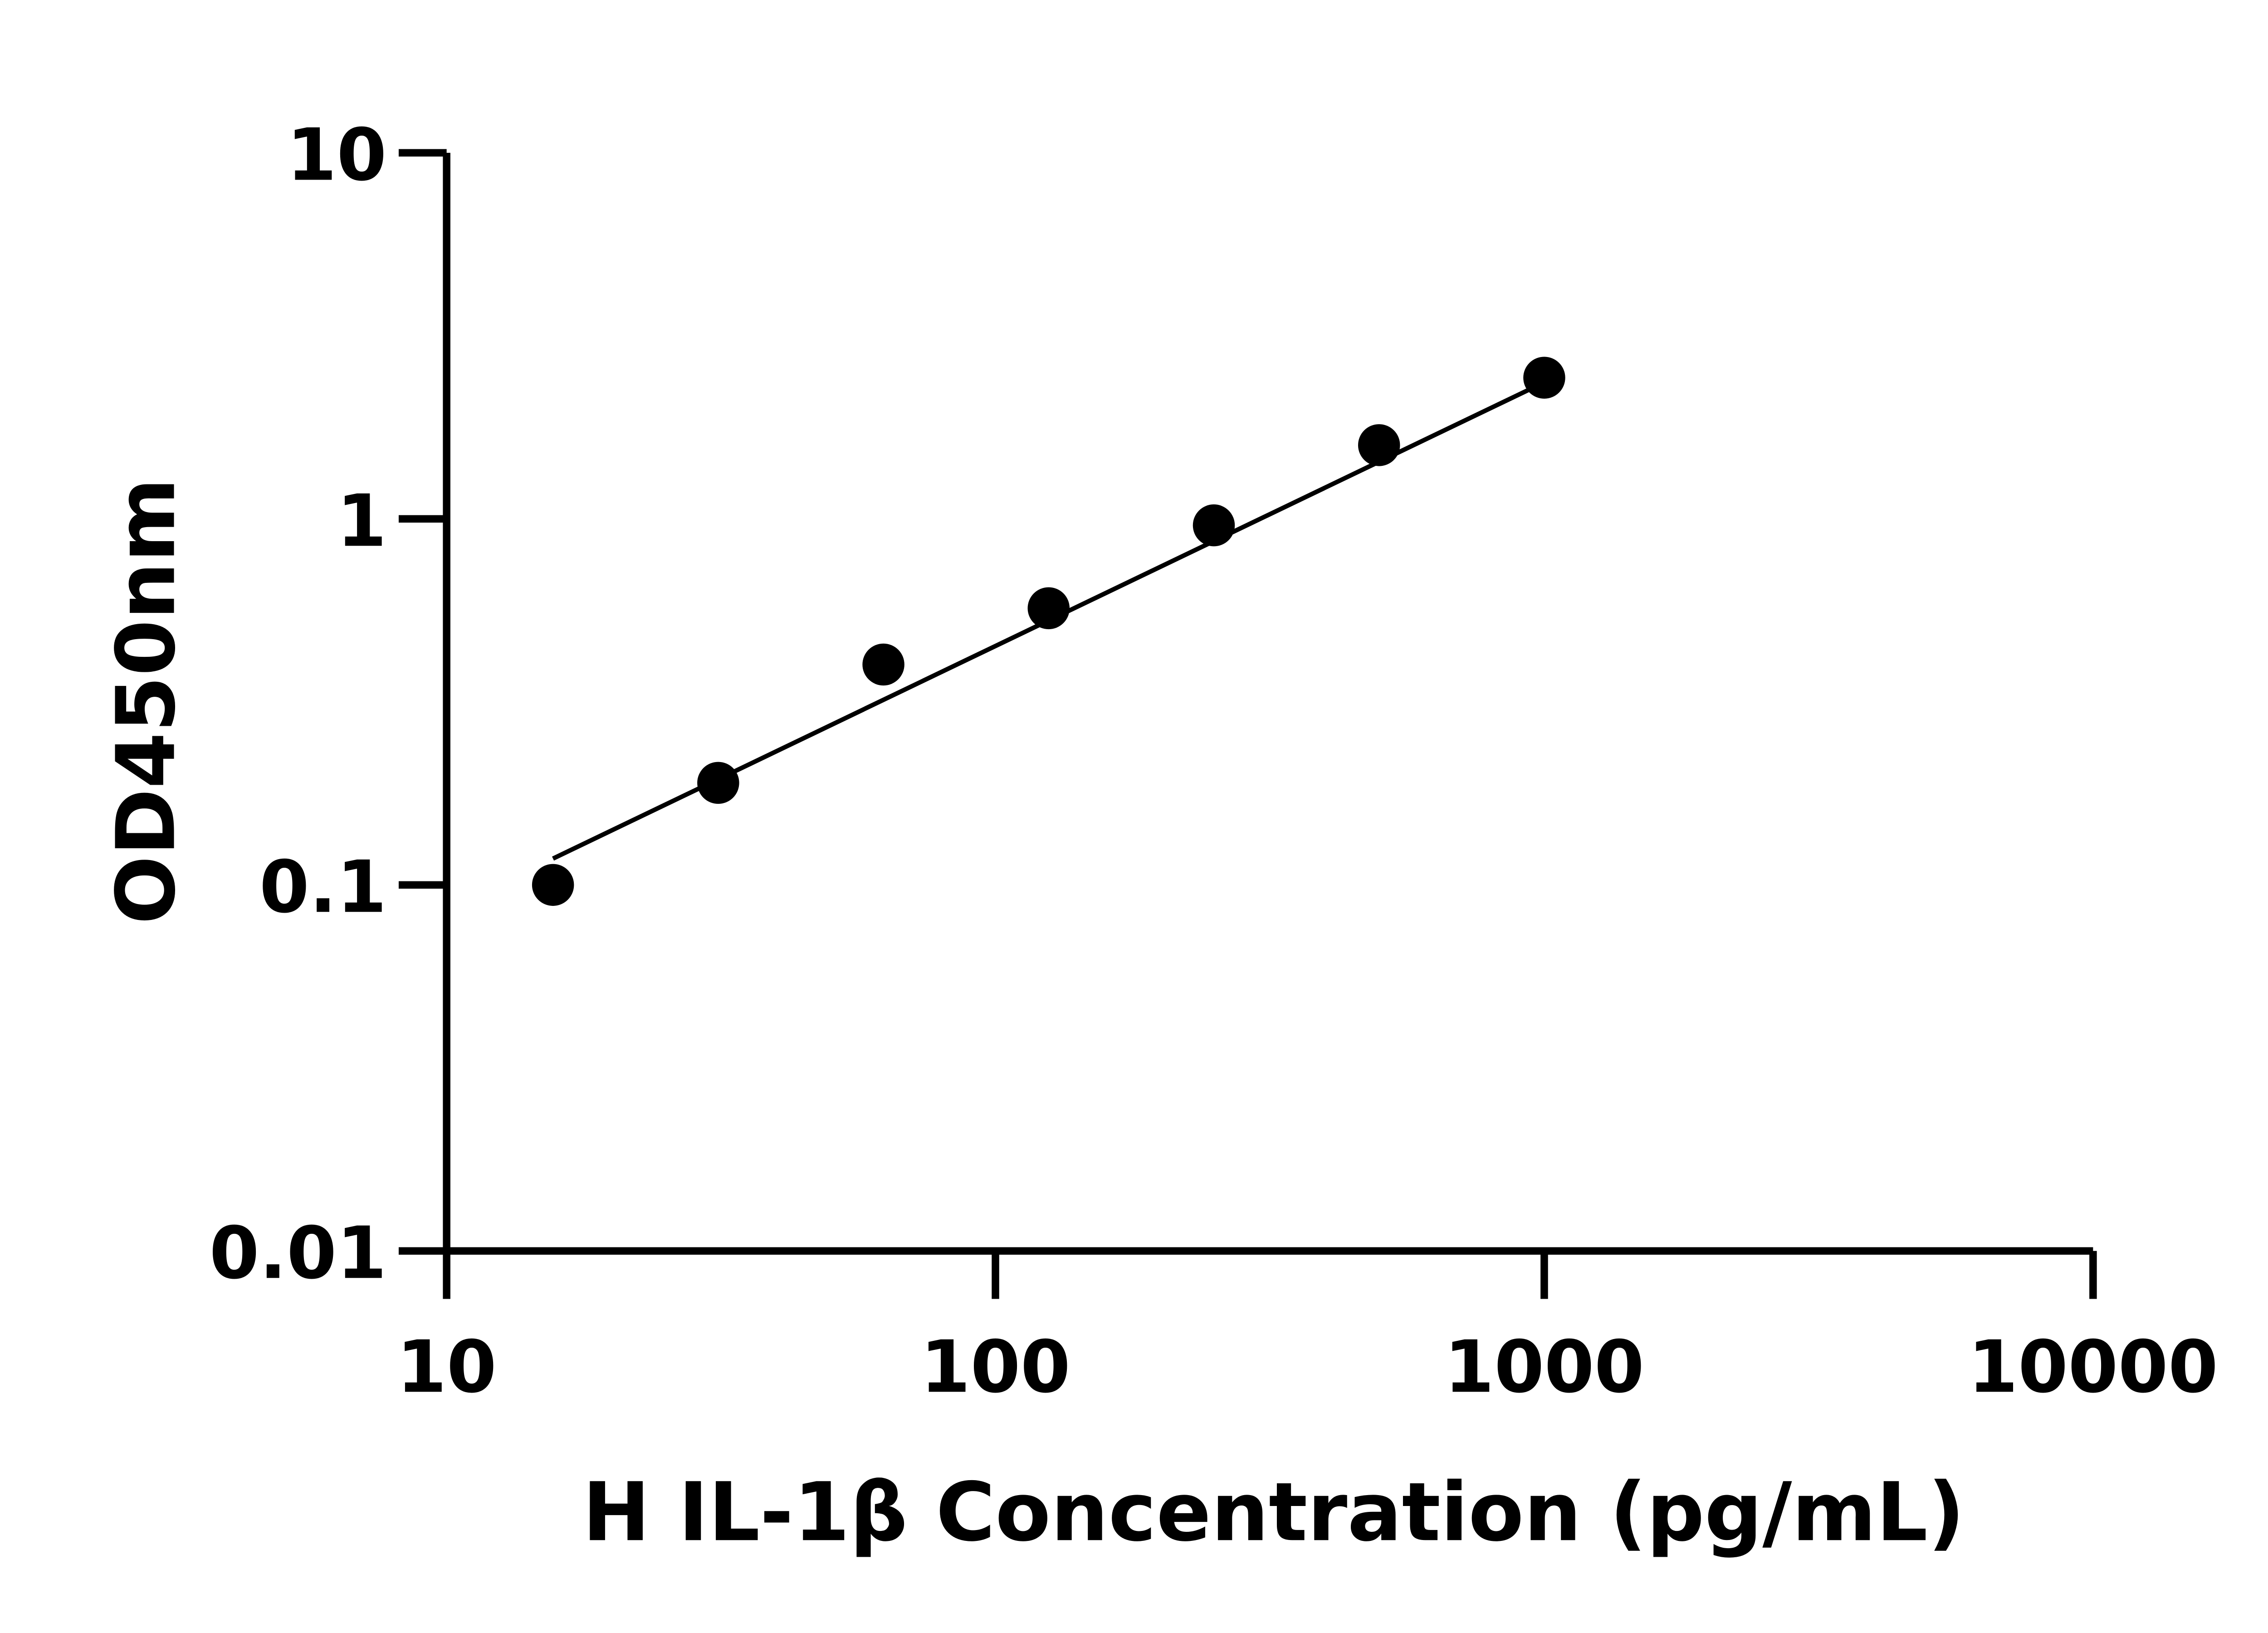  I want to click on y-tick-label: 1, so click(361, 521).